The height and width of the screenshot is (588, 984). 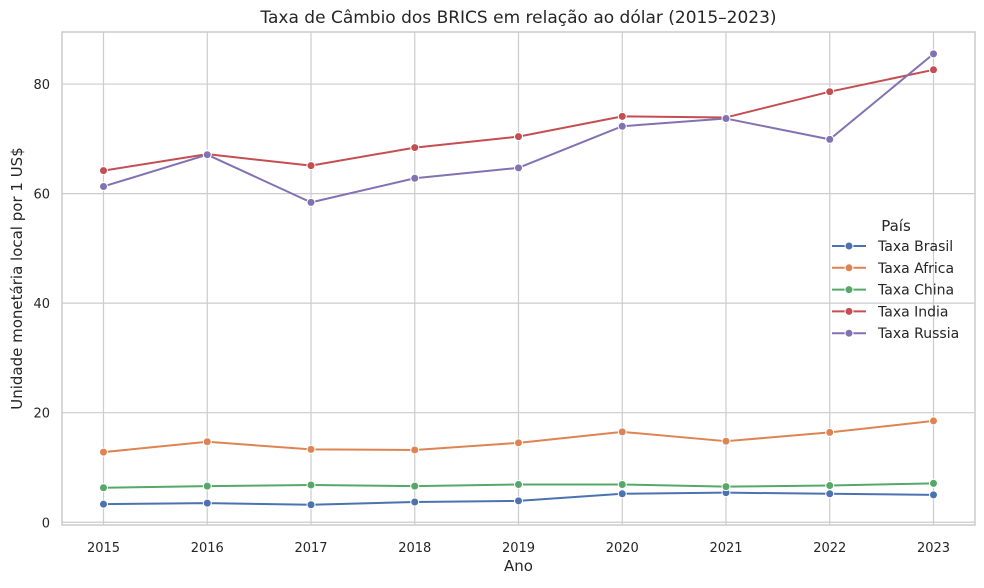 I want to click on legend-label: Taxa Africa, so click(x=915, y=269).